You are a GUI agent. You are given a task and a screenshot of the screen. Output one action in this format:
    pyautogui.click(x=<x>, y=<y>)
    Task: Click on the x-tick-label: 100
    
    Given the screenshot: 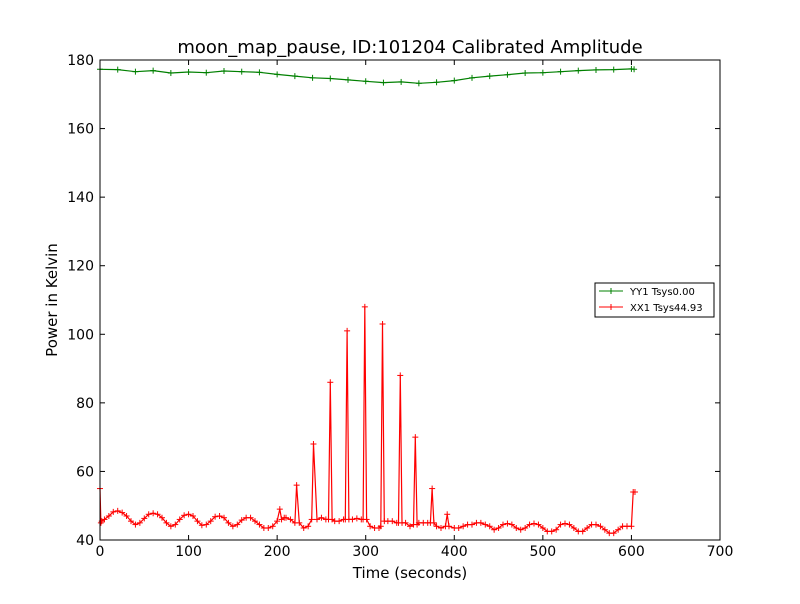 What is the action you would take?
    pyautogui.click(x=188, y=552)
    